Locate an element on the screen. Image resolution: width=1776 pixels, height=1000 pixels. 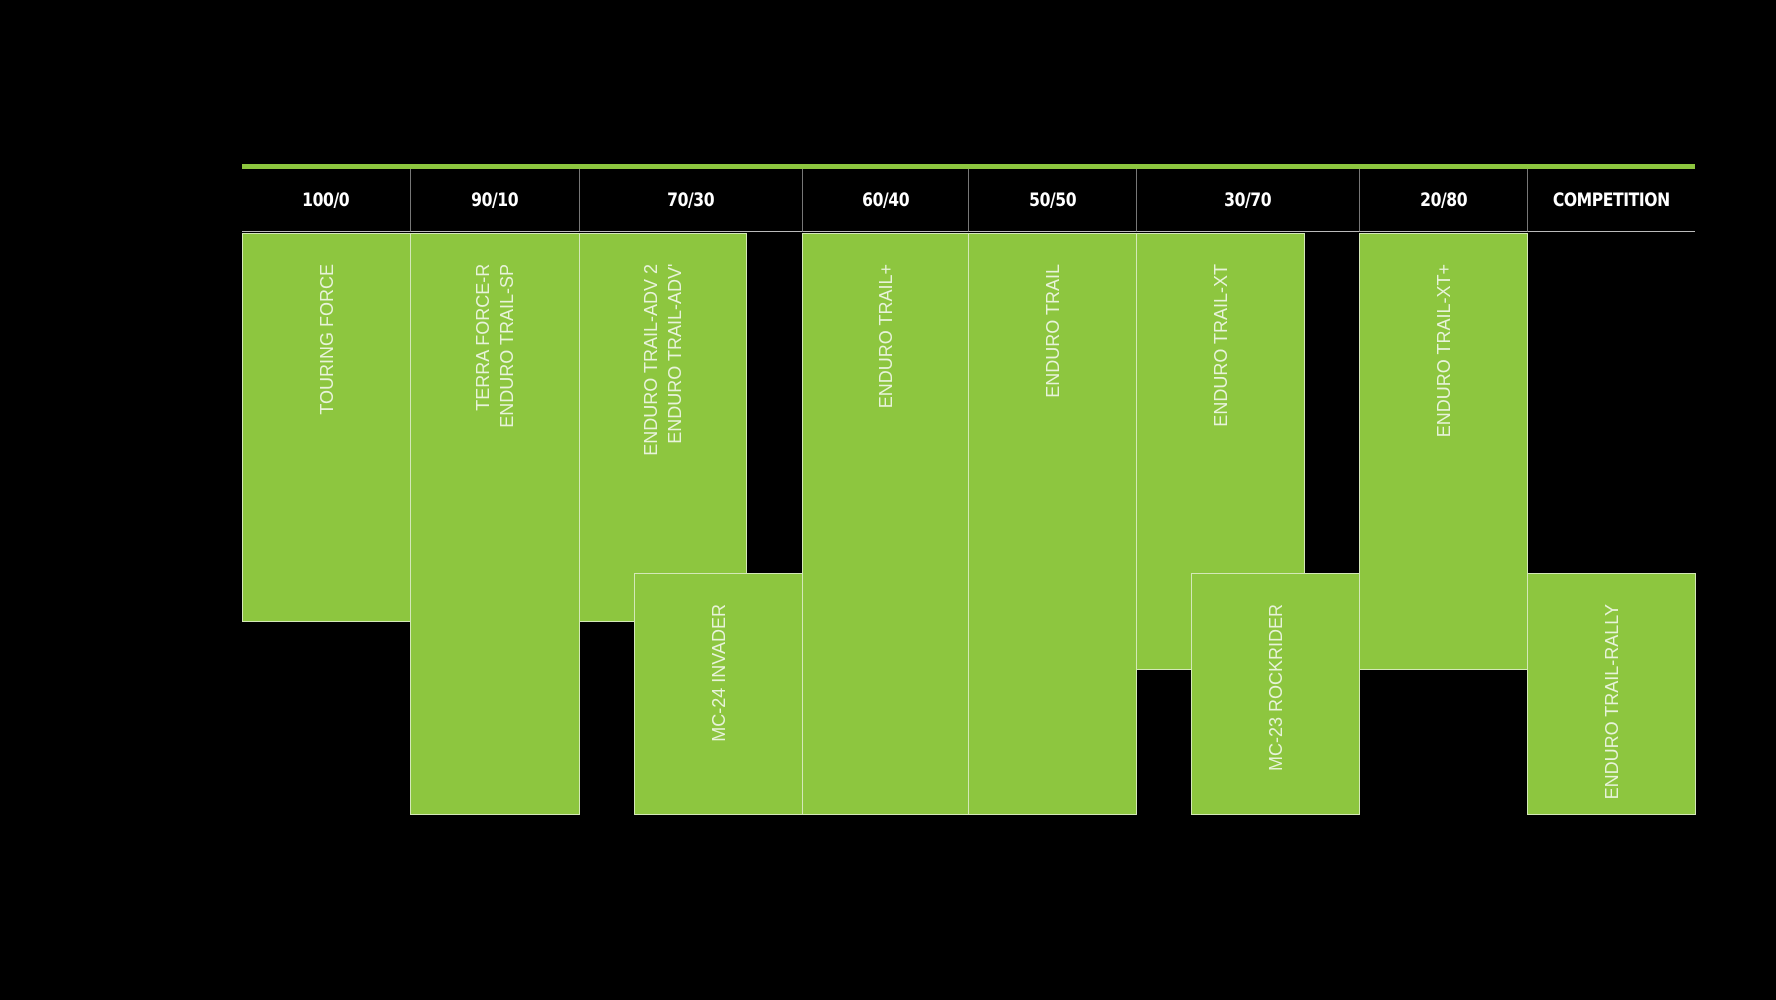
tire-block-terra-force: TERRA FORCE-R ENDURO TRAIL-SP is located at coordinates (495, 524).